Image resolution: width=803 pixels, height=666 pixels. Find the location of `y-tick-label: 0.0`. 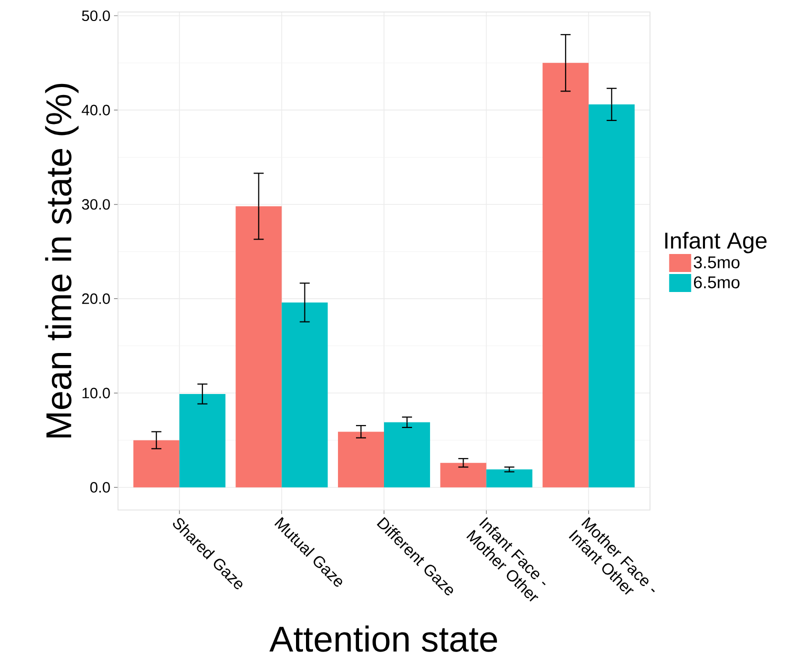

y-tick-label: 0.0 is located at coordinates (100, 487).